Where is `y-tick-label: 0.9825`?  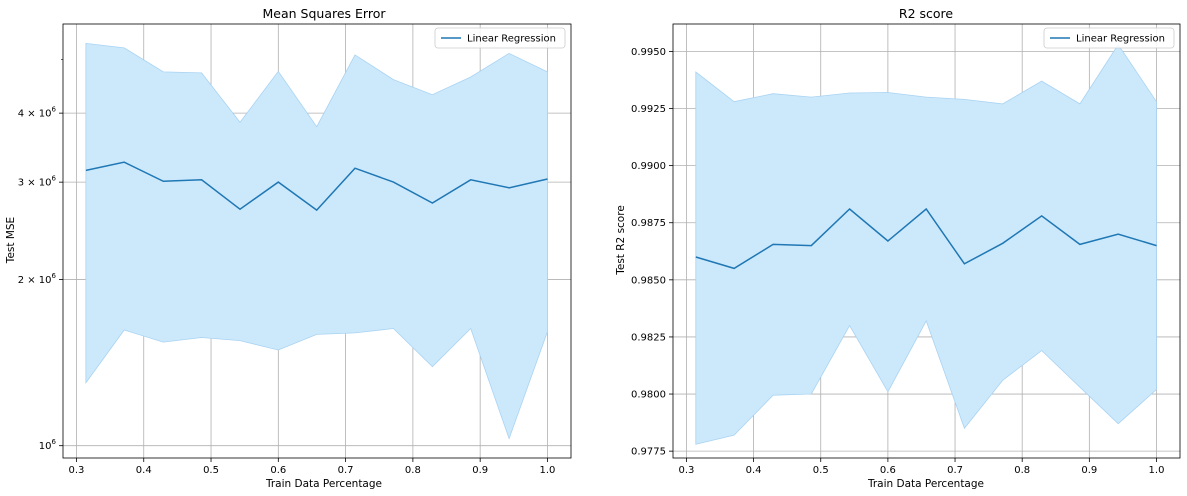 y-tick-label: 0.9825 is located at coordinates (648, 337).